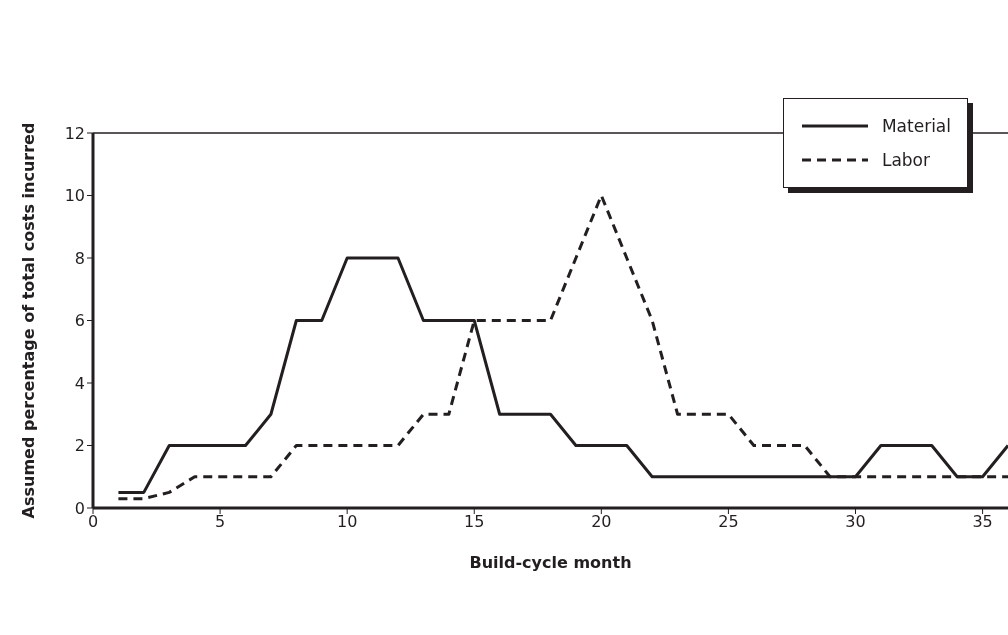  I want to click on x-tick-label: 30, so click(855, 522).